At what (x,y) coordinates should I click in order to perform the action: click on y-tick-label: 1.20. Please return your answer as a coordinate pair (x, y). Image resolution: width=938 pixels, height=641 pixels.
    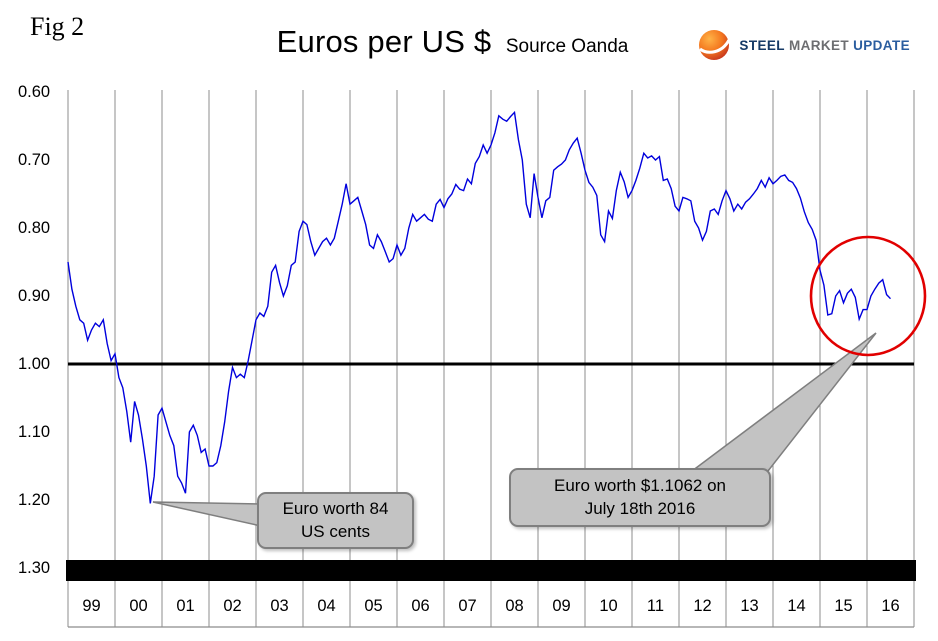
    Looking at the image, I should click on (34, 500).